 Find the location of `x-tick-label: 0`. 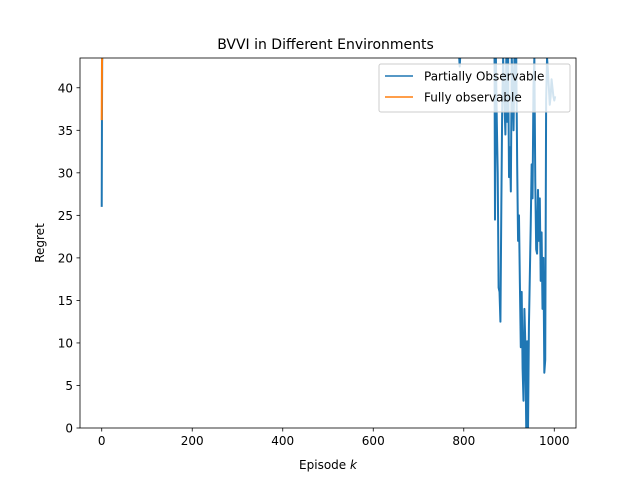

x-tick-label: 0 is located at coordinates (102, 441).